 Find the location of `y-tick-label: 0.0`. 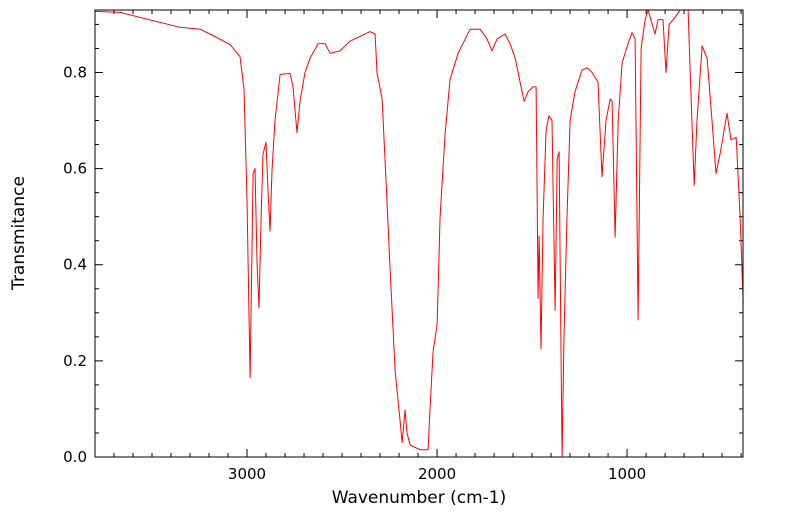

y-tick-label: 0.0 is located at coordinates (75, 457).